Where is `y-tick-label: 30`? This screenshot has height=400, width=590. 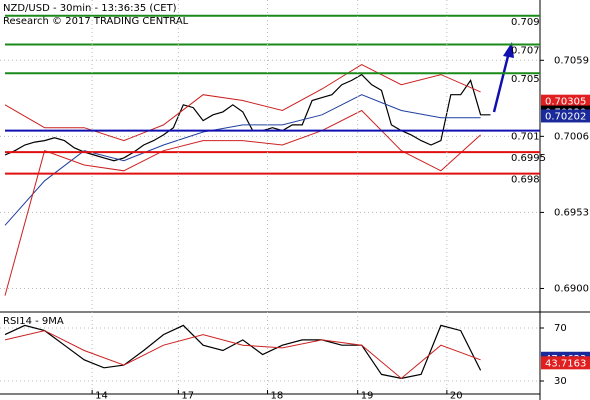 y-tick-label: 30 is located at coordinates (560, 381).